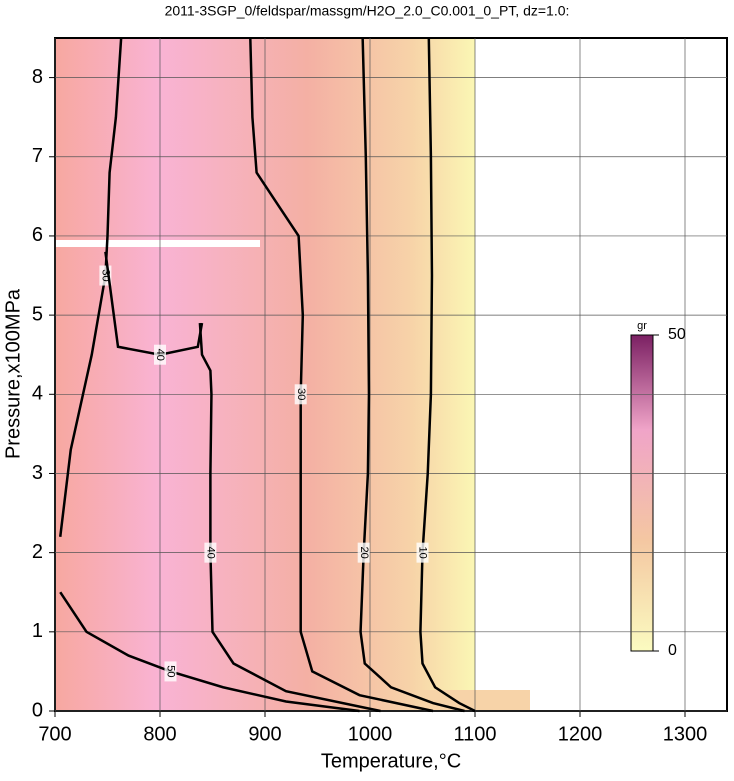 This screenshot has height=781, width=734. I want to click on y-axis-label: Pressure,x100MPa, so click(13, 373).